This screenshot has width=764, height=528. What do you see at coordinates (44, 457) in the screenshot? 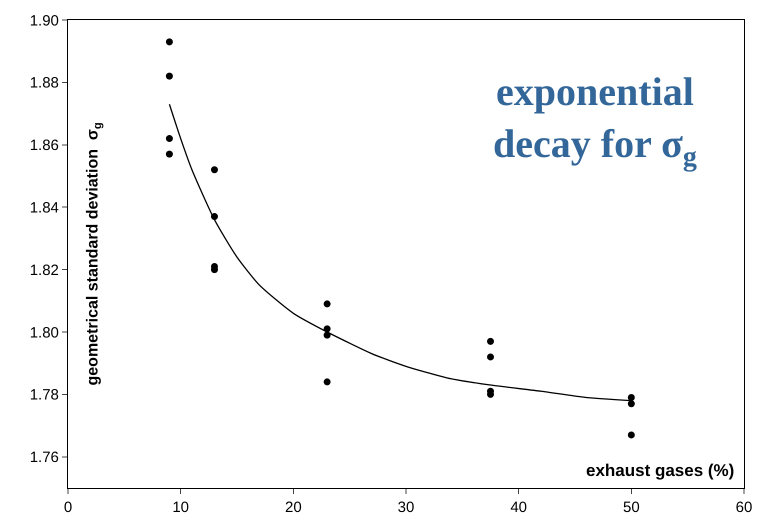
I see `y-tick-label: 1.76` at bounding box center [44, 457].